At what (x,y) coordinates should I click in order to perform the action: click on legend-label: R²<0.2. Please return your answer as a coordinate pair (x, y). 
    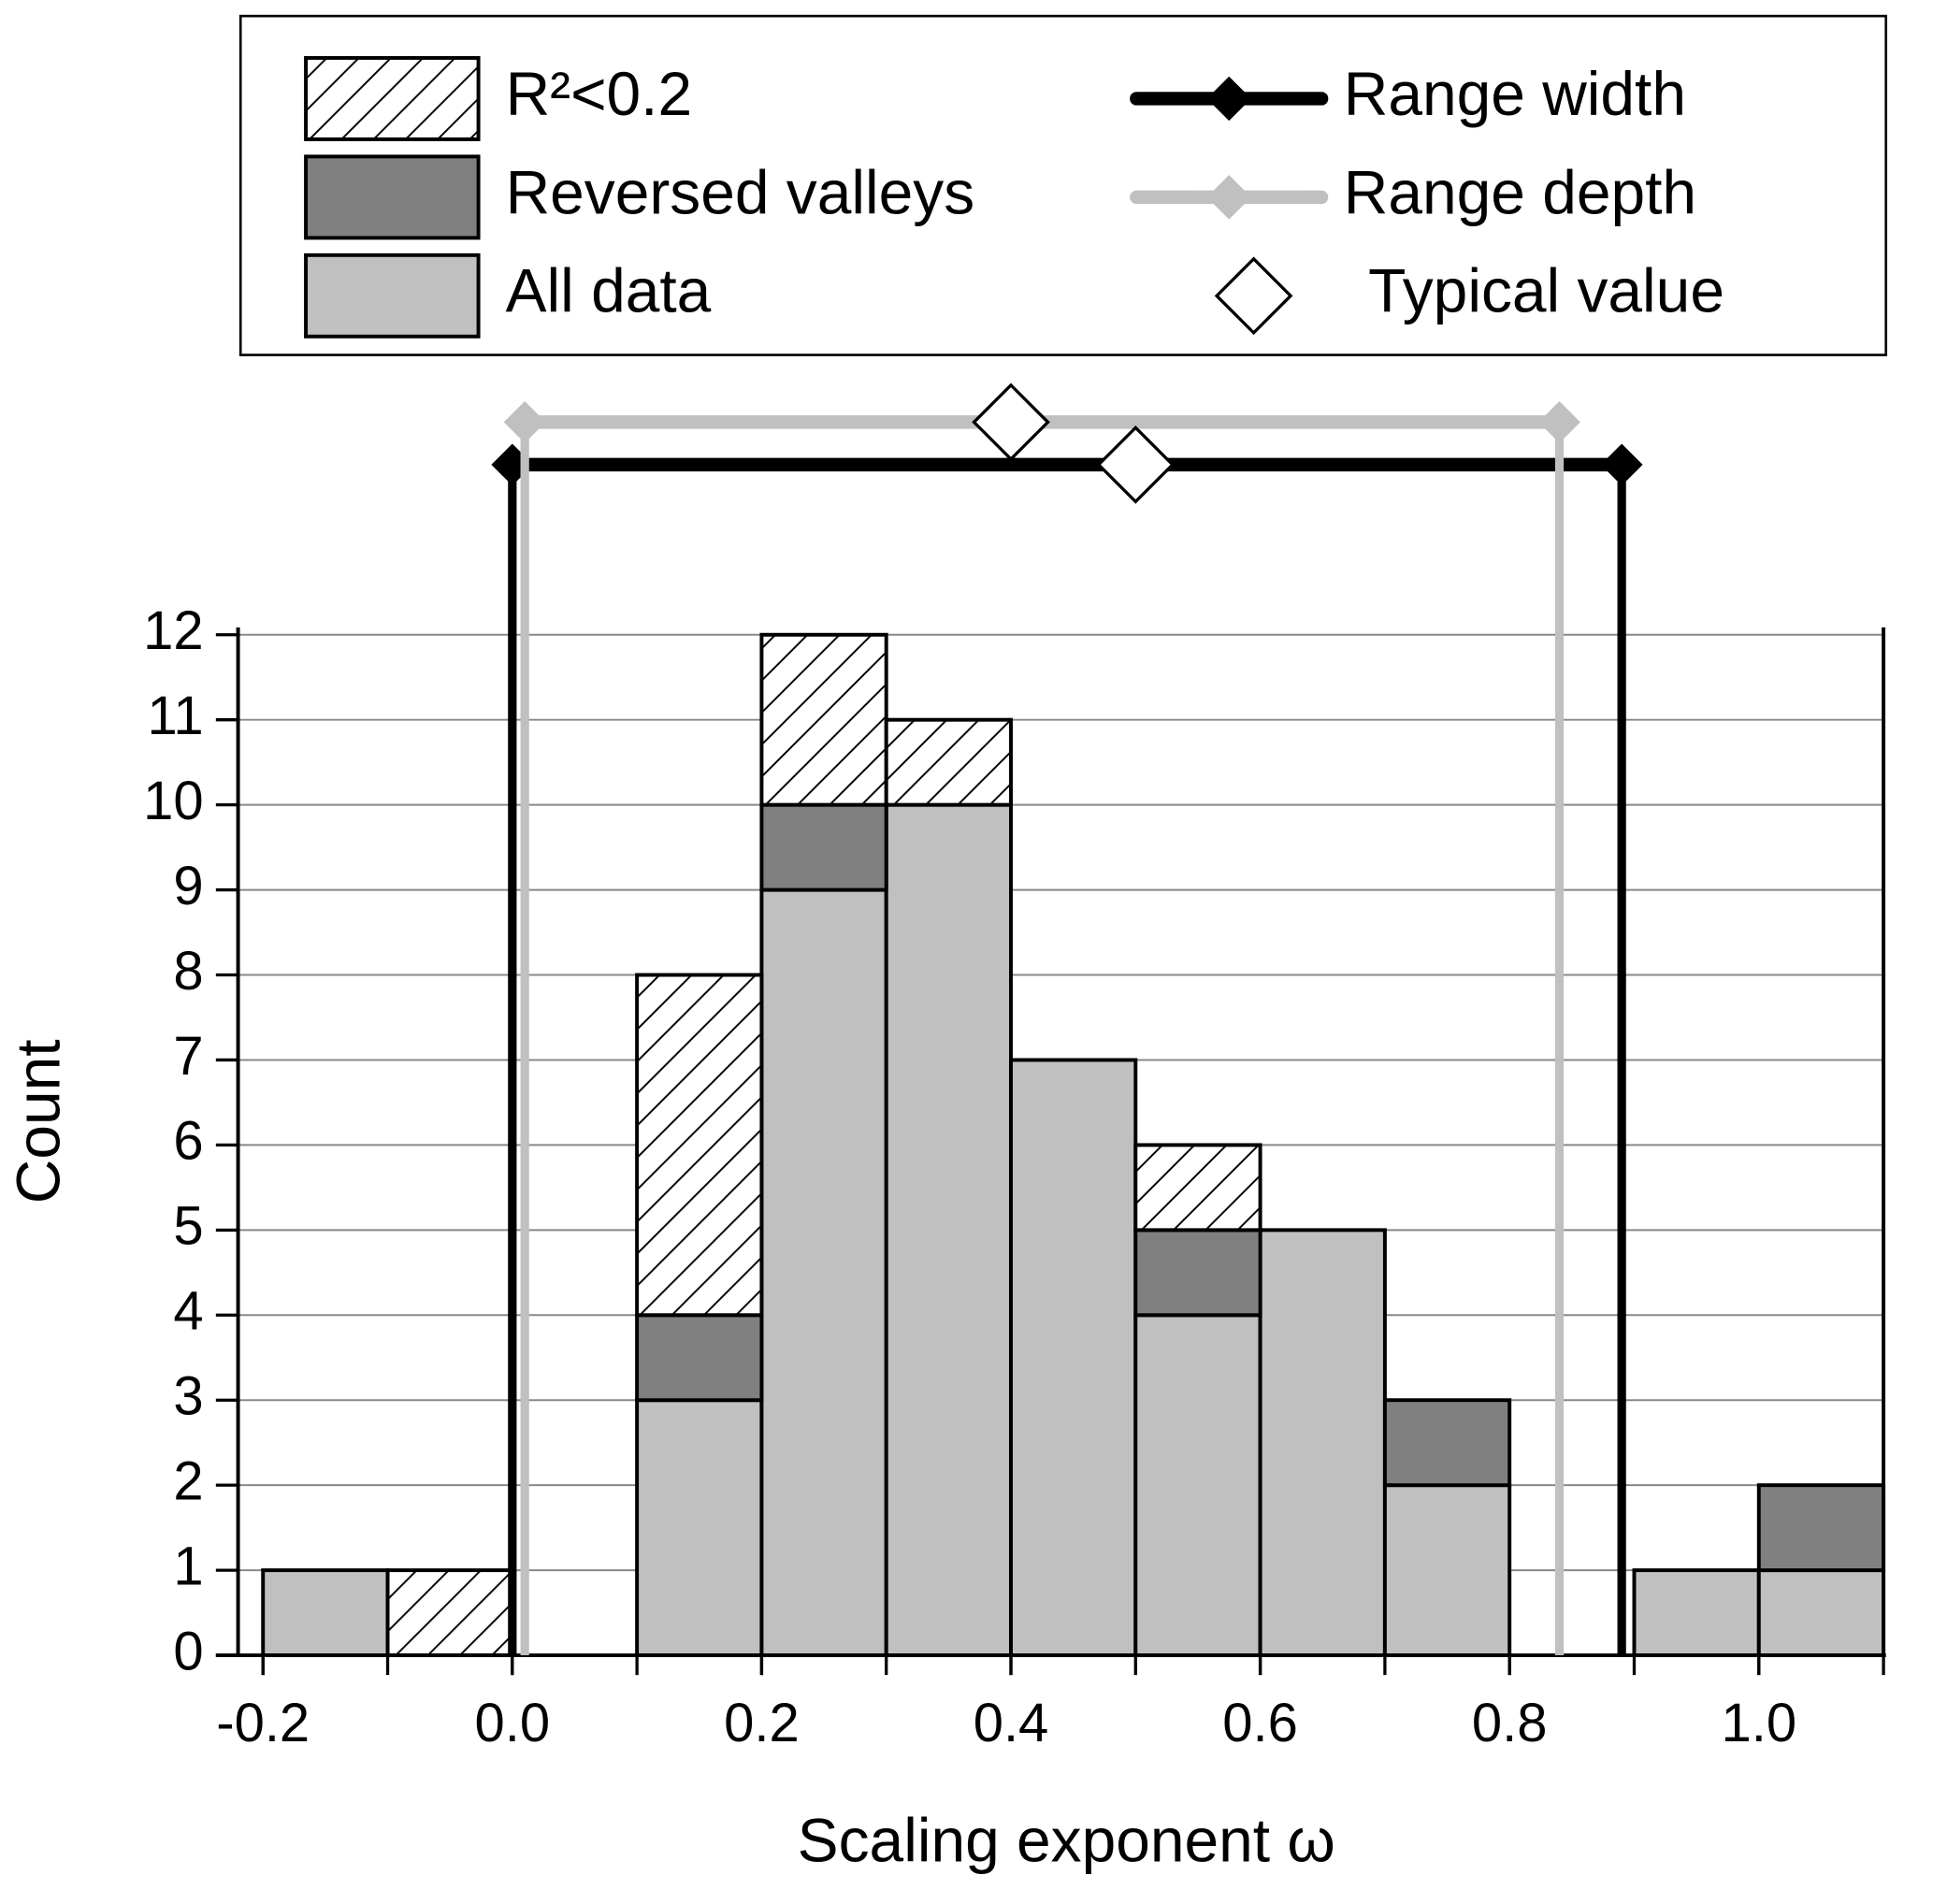
    Looking at the image, I should click on (599, 93).